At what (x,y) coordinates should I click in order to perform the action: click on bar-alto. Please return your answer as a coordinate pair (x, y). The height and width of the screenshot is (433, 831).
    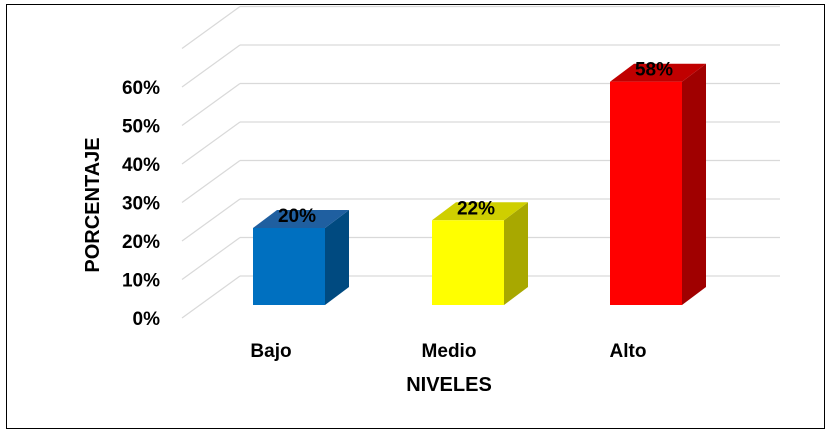
    Looking at the image, I should click on (658, 184).